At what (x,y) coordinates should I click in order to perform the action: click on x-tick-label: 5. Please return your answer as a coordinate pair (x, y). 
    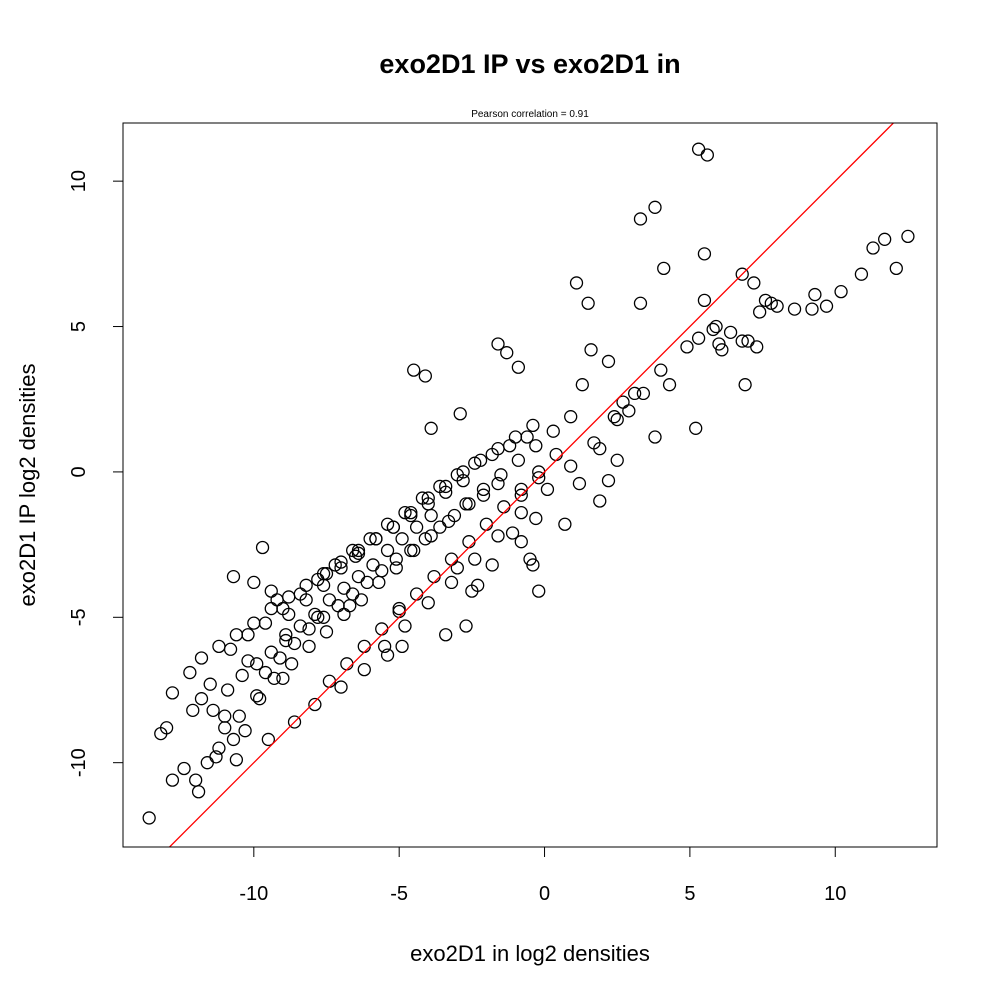
    Looking at the image, I should click on (689, 894).